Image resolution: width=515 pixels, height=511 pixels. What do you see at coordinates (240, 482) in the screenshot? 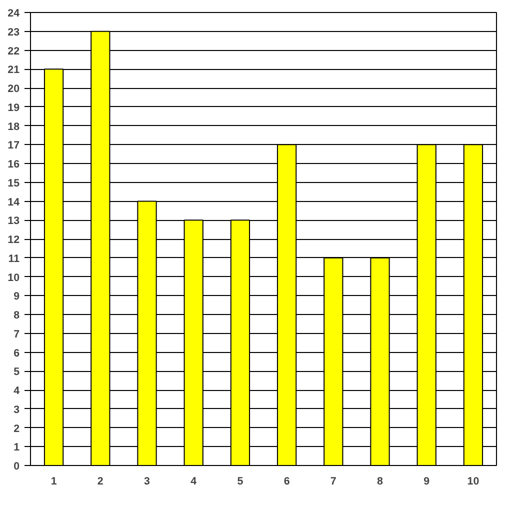
I see `x-tick-label: 5` at bounding box center [240, 482].